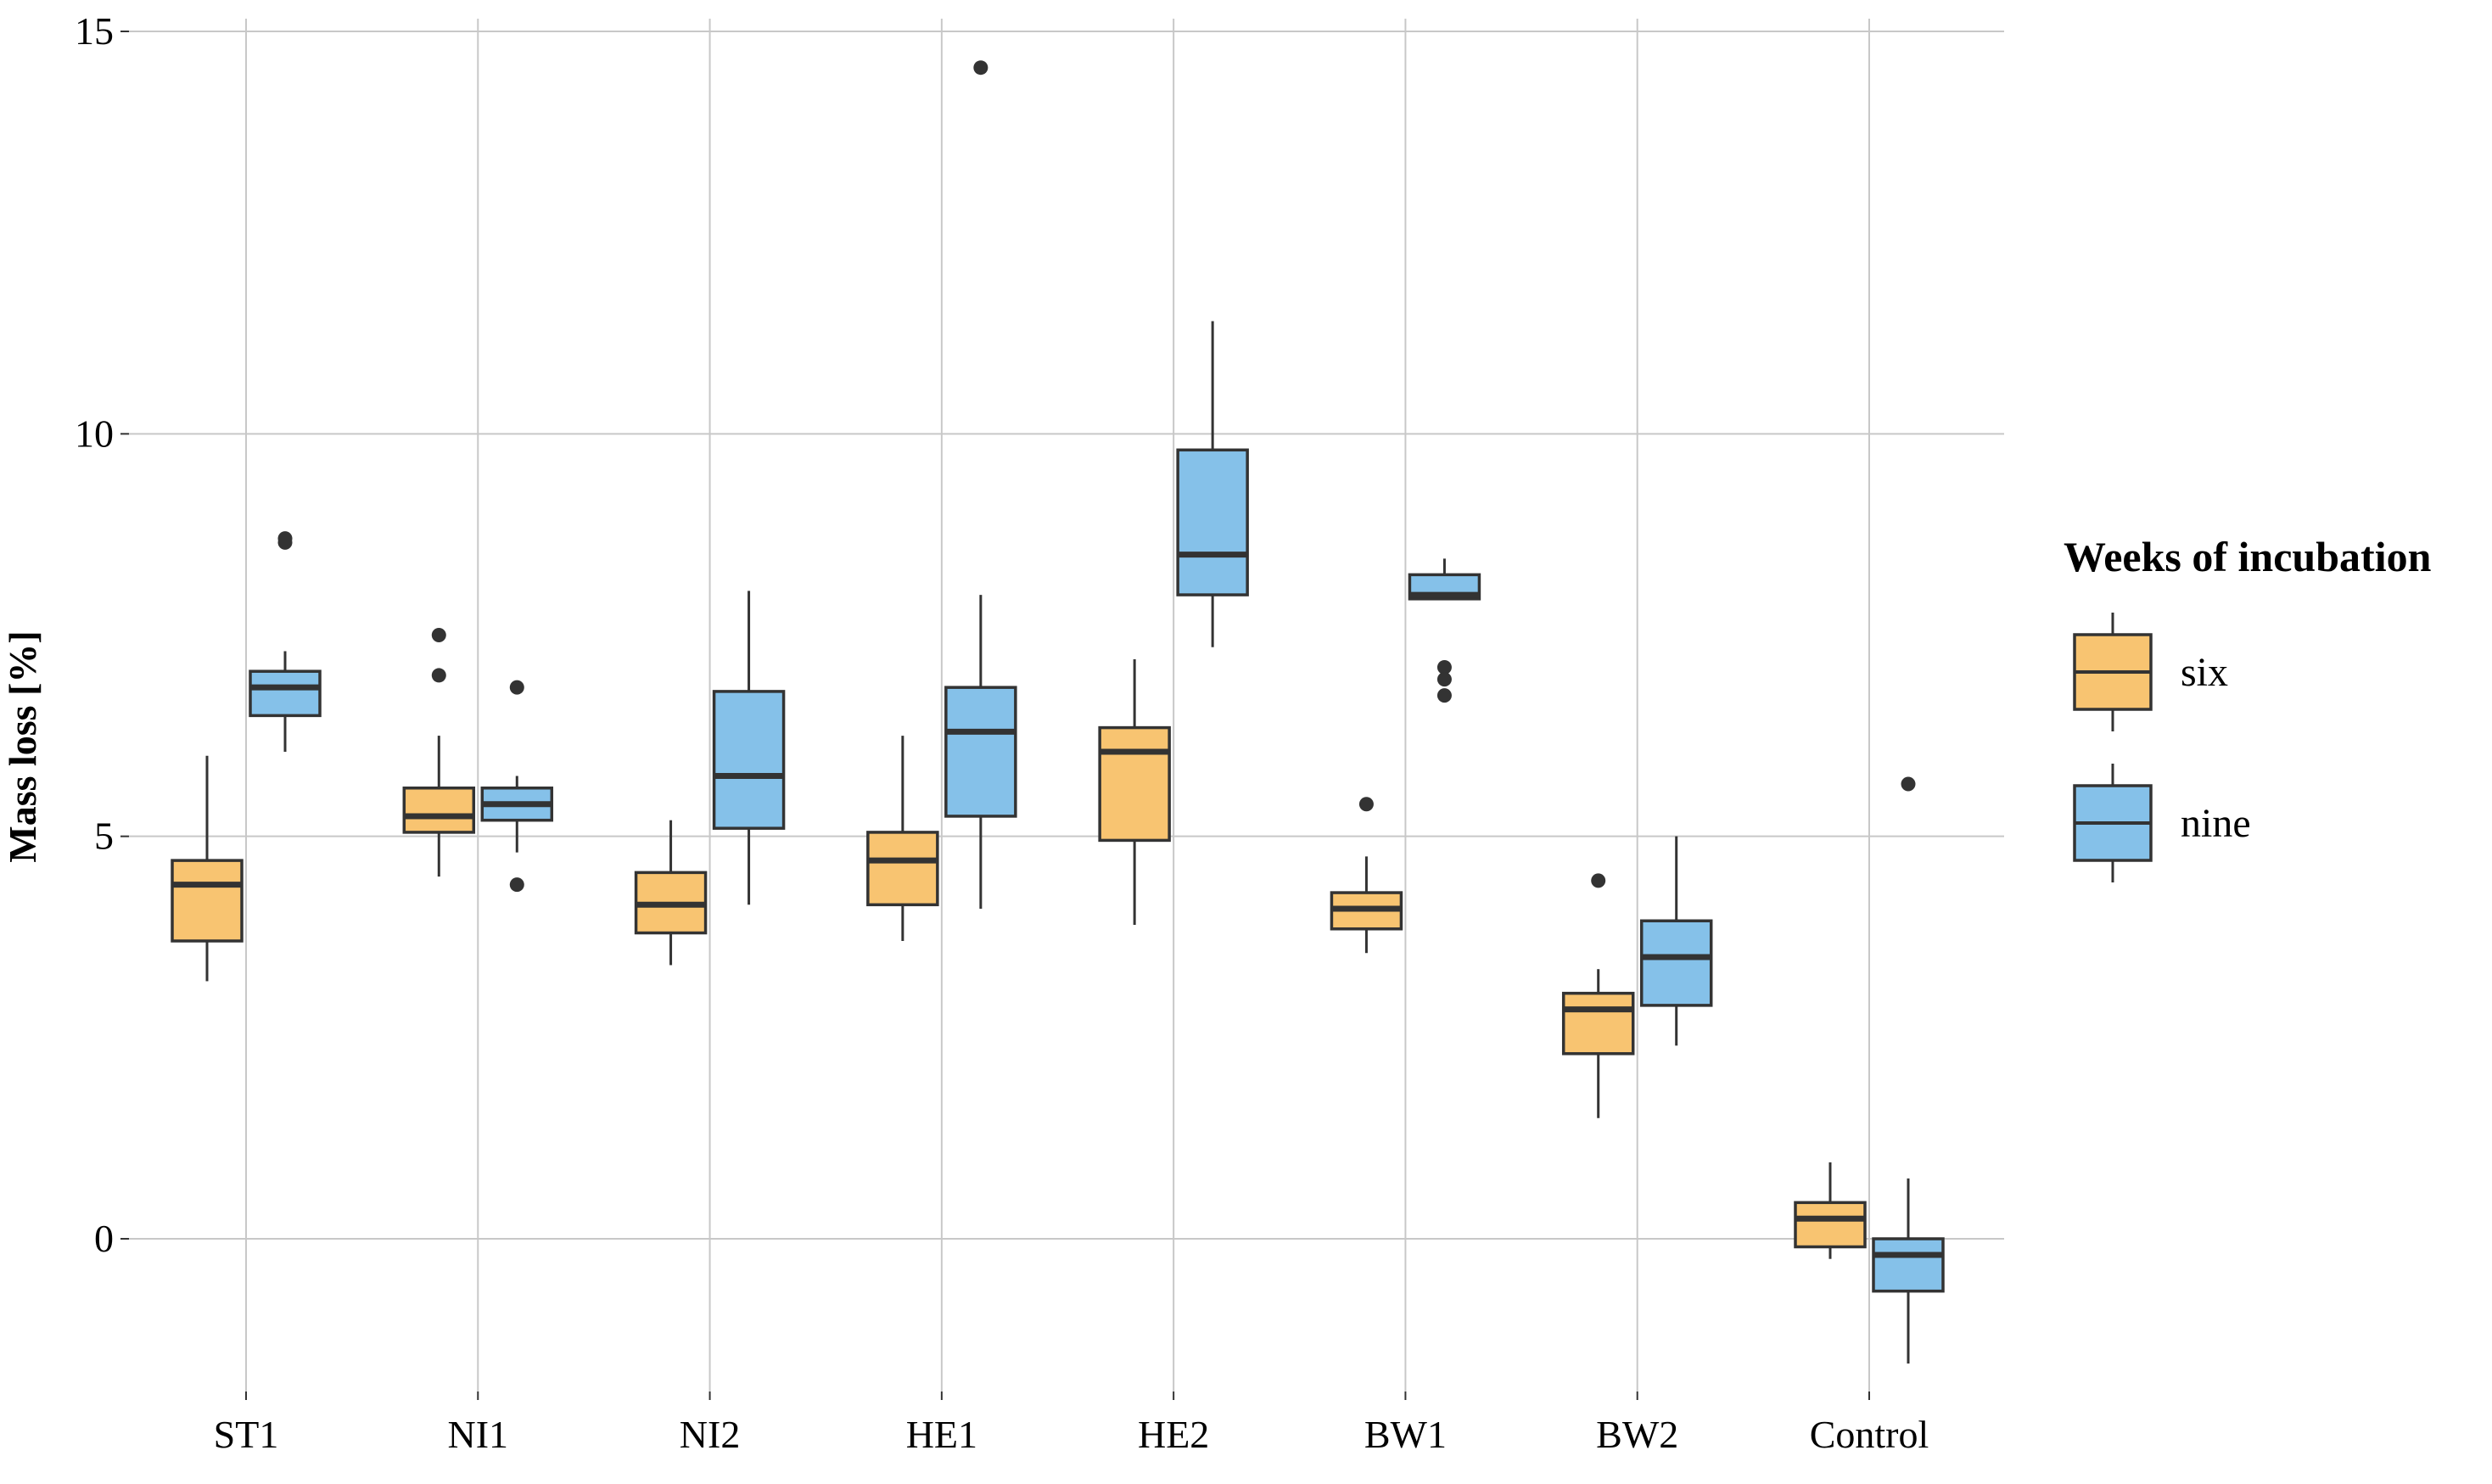  Describe the element at coordinates (2248, 556) in the screenshot. I see `legend-title: Weeks of incubation` at that location.